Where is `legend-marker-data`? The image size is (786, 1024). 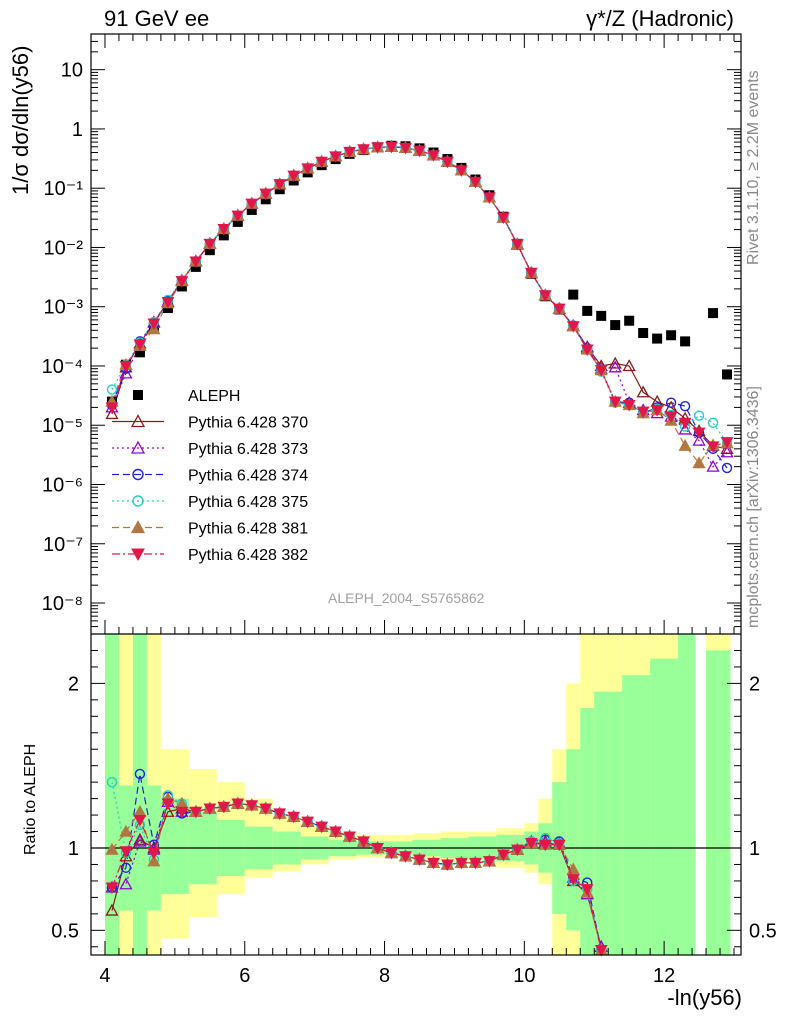
legend-marker-data is located at coordinates (138, 395).